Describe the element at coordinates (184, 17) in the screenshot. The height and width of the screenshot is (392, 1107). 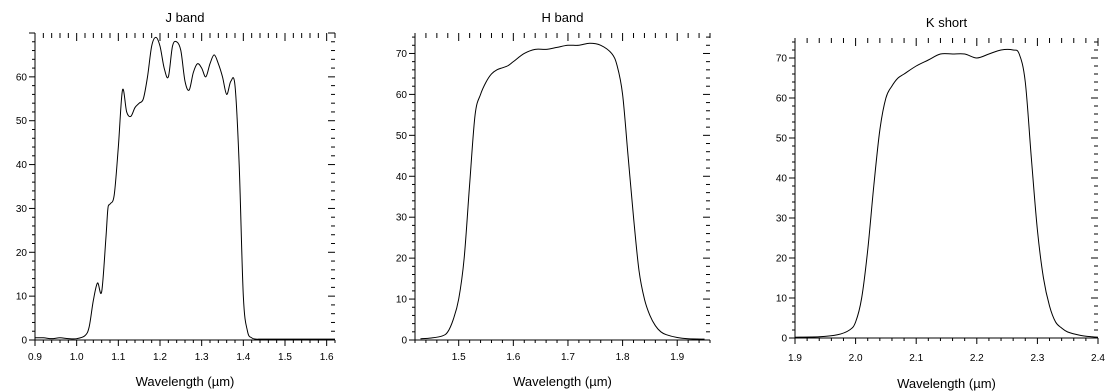
I see `chart-title: J band` at that location.